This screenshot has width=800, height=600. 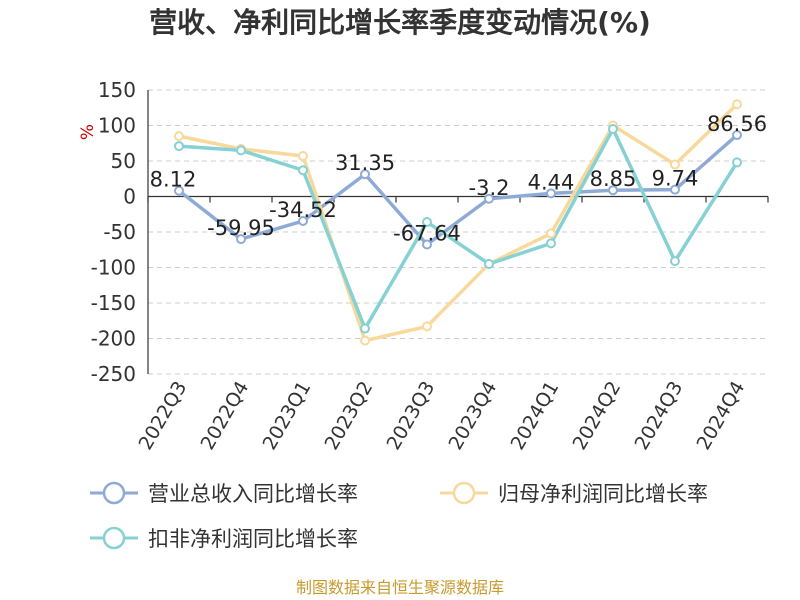 What do you see at coordinates (659, 416) in the screenshot?
I see `x-tick-label: 2024Q3` at bounding box center [659, 416].